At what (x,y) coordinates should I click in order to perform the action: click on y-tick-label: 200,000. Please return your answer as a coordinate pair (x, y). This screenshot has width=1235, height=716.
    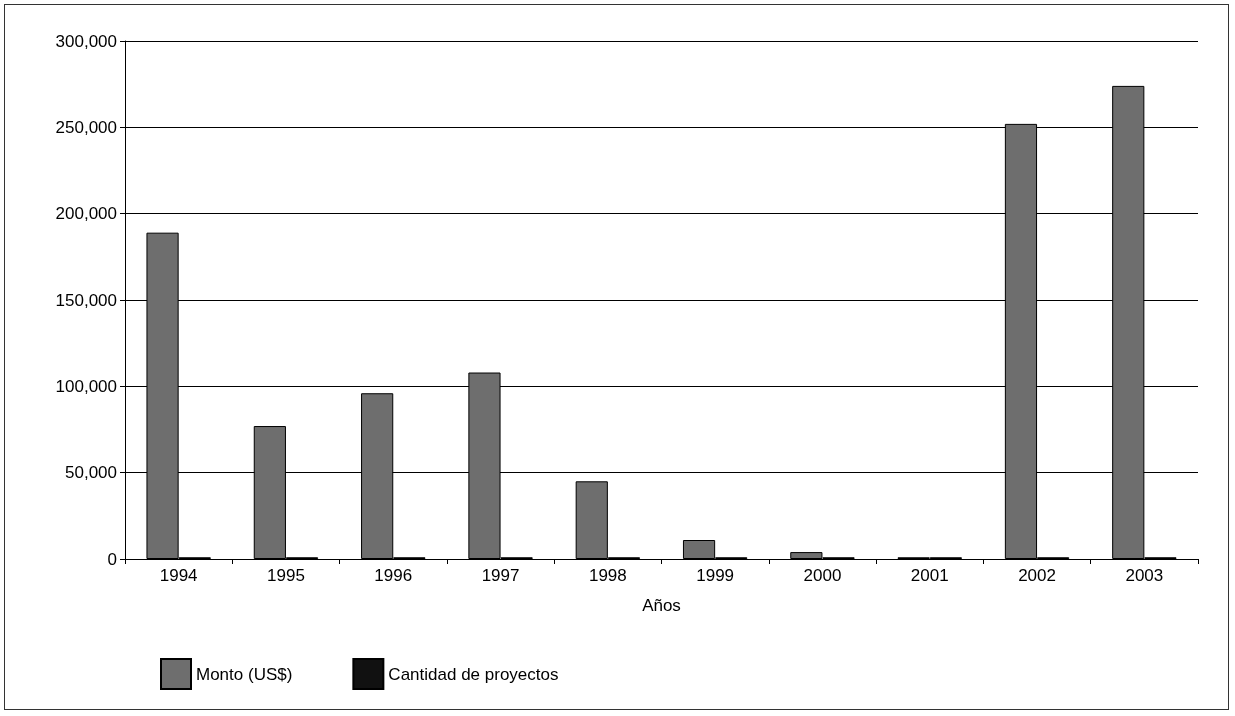
    Looking at the image, I should click on (86, 214).